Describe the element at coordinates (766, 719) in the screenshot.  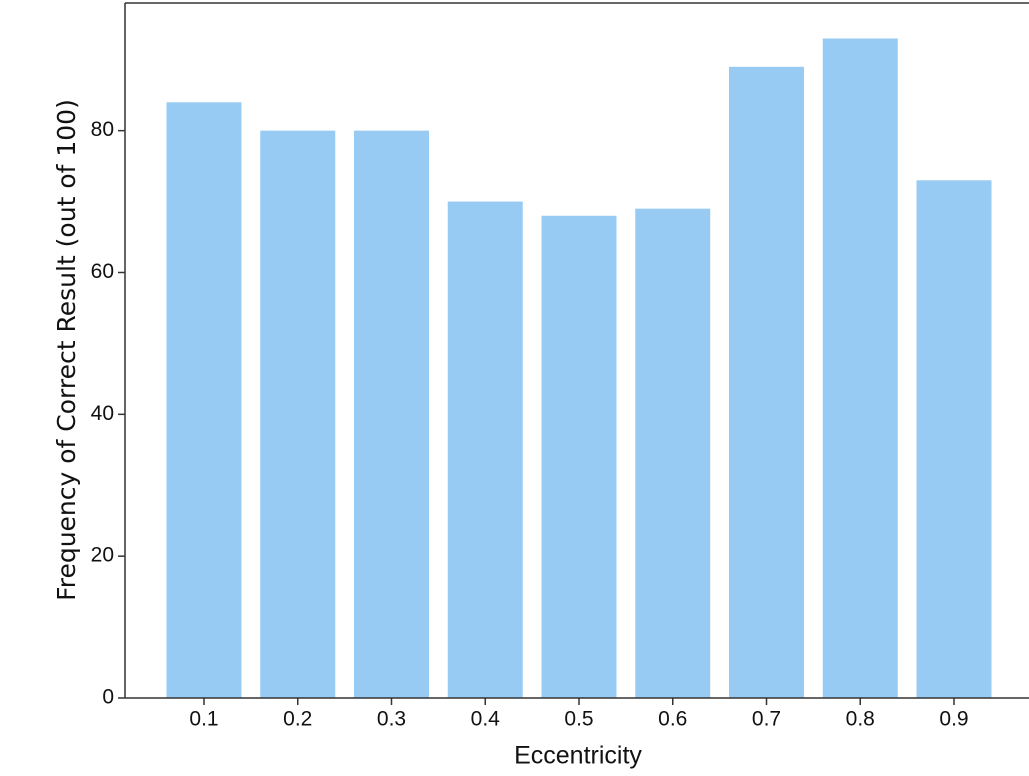
I see `x-tick-label: 0.7` at that location.